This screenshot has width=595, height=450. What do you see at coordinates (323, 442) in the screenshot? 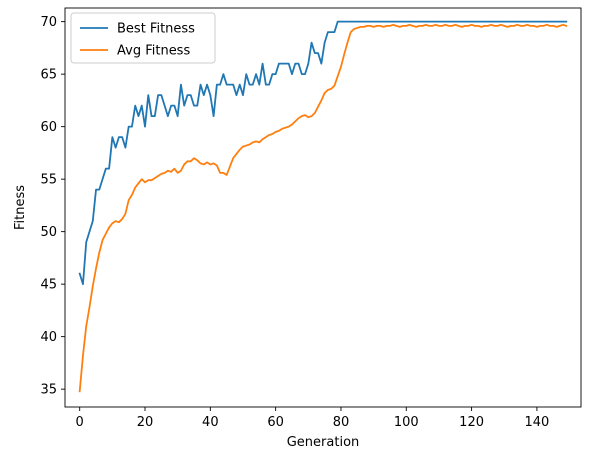
I see `x-axis-label: Generation` at bounding box center [323, 442].